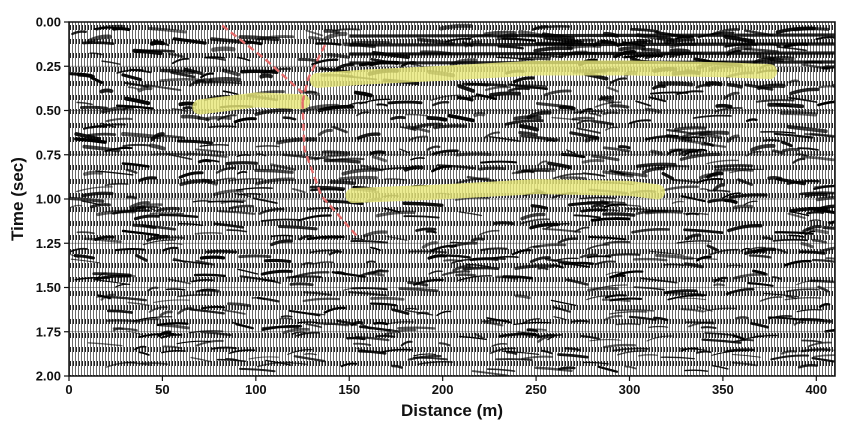 Image resolution: width=851 pixels, height=426 pixels. I want to click on y-tick-label: 0.75, so click(48, 154).